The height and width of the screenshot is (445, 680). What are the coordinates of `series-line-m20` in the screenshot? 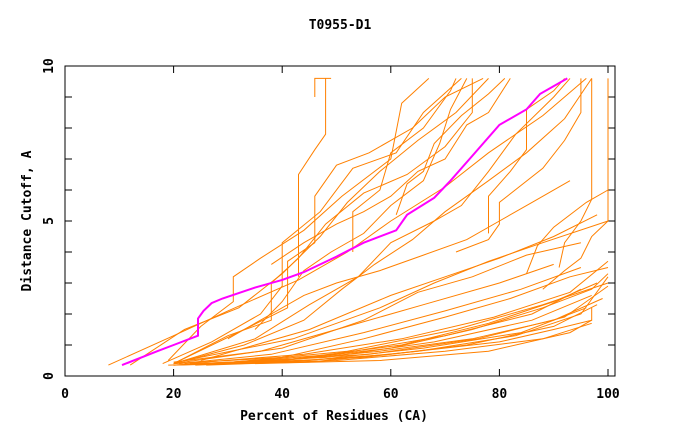 It's located at (385, 324).